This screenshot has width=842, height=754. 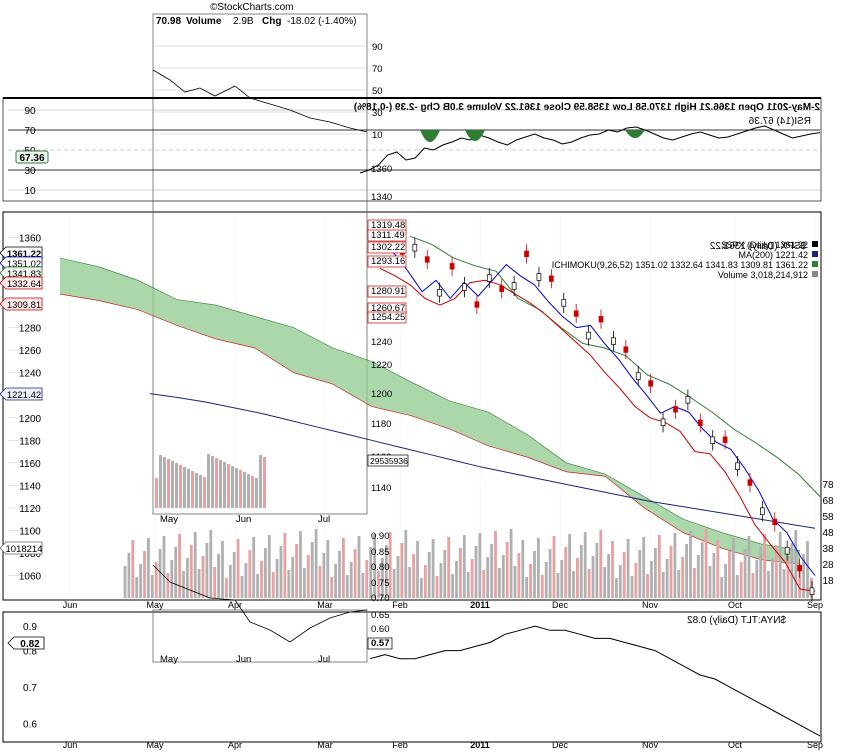 What do you see at coordinates (271, 21) in the screenshot?
I see `ghost-top-chg-label: Chg` at bounding box center [271, 21].